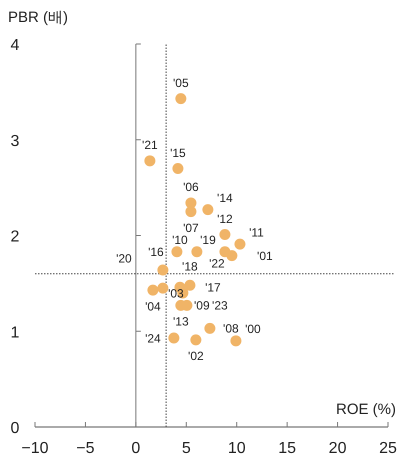  I want to click on annotation: '09, so click(202, 305).